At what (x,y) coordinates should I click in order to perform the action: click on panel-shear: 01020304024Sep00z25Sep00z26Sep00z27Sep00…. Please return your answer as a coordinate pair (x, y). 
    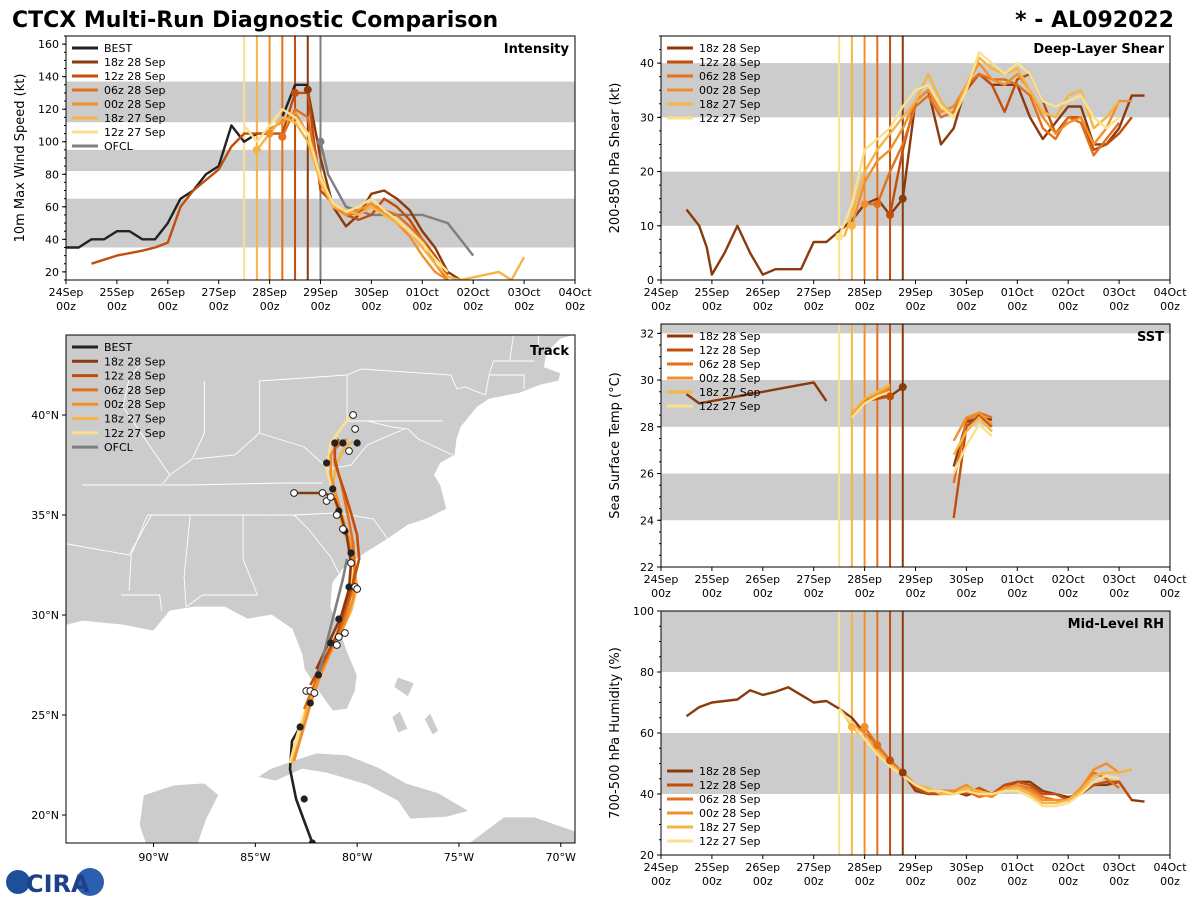
    Looking at the image, I should click on (897, 174).